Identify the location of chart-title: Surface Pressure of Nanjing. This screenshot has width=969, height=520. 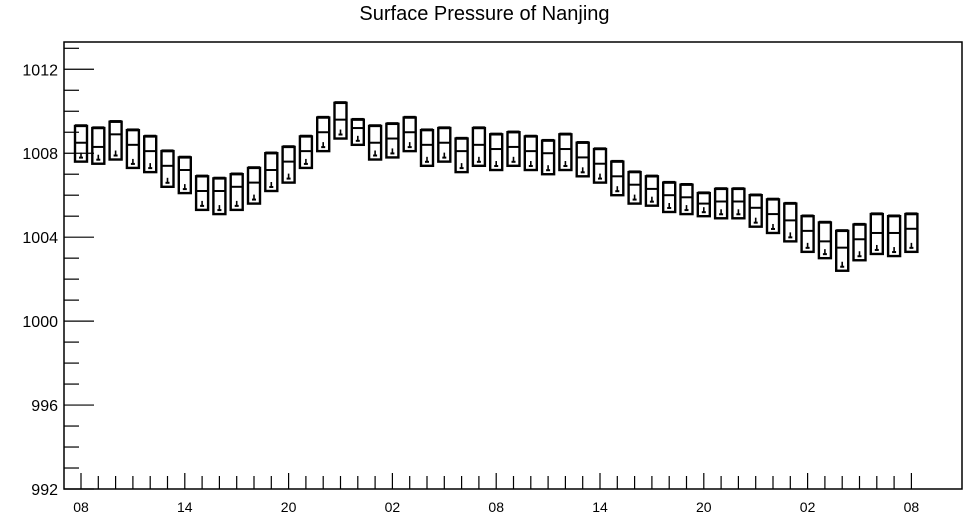
(484, 14).